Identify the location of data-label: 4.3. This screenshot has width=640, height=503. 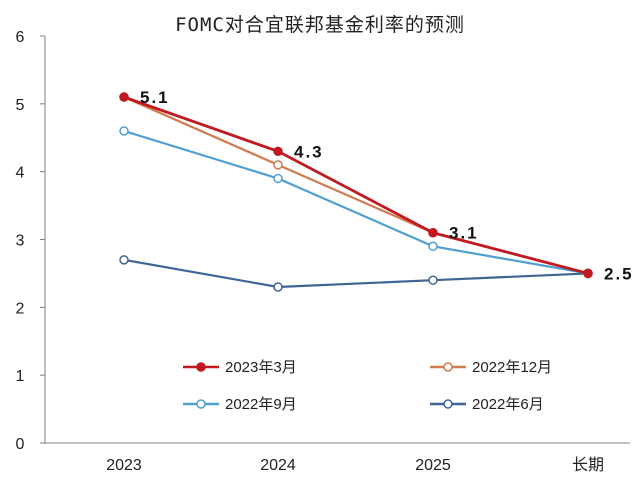
(309, 151).